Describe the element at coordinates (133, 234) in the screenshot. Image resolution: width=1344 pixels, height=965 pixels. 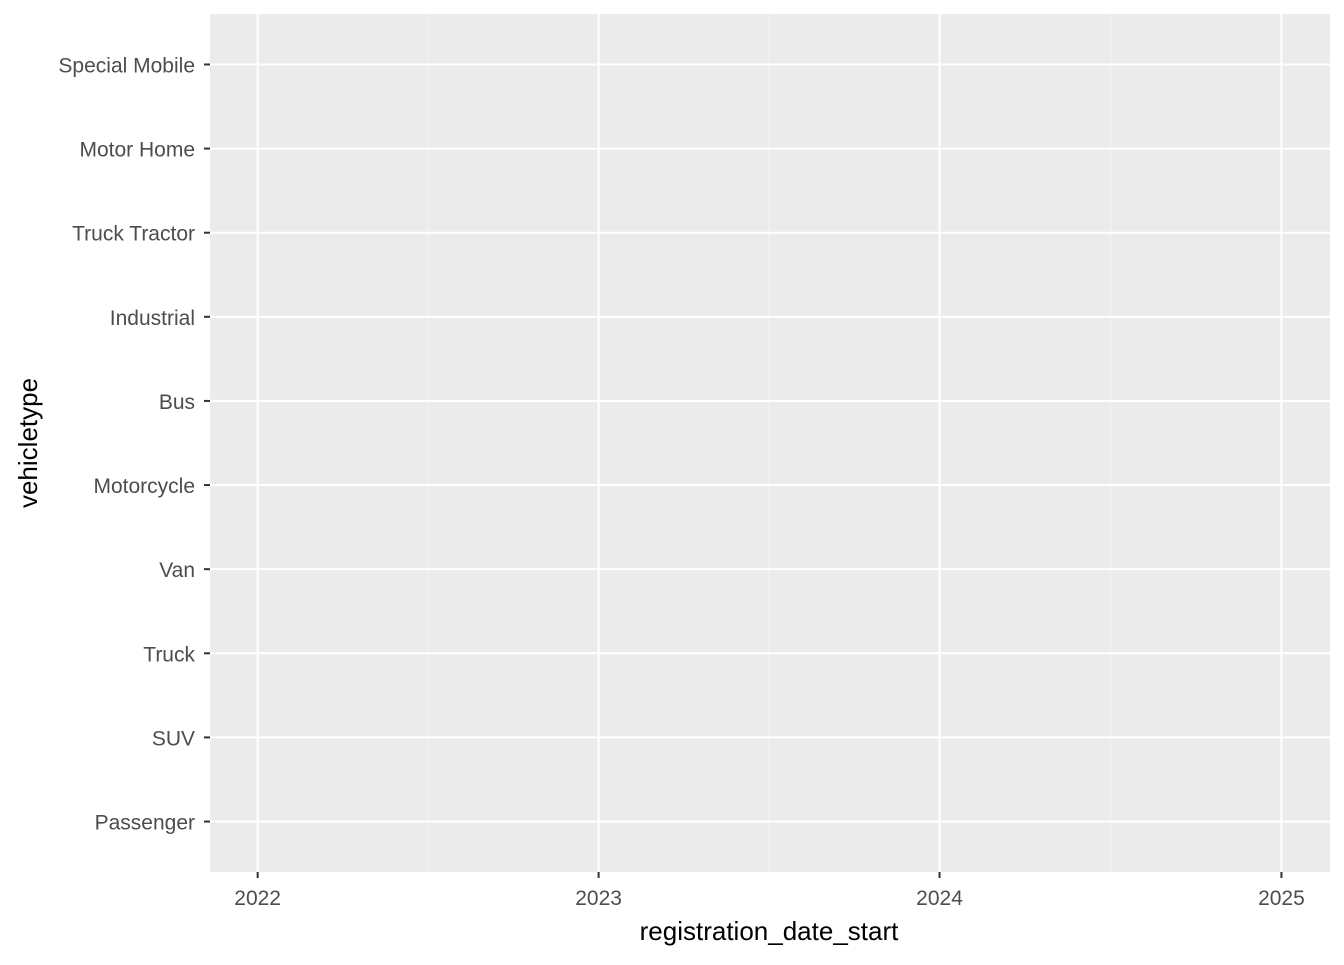
I see `y-tick-label: Truck Tractor` at that location.